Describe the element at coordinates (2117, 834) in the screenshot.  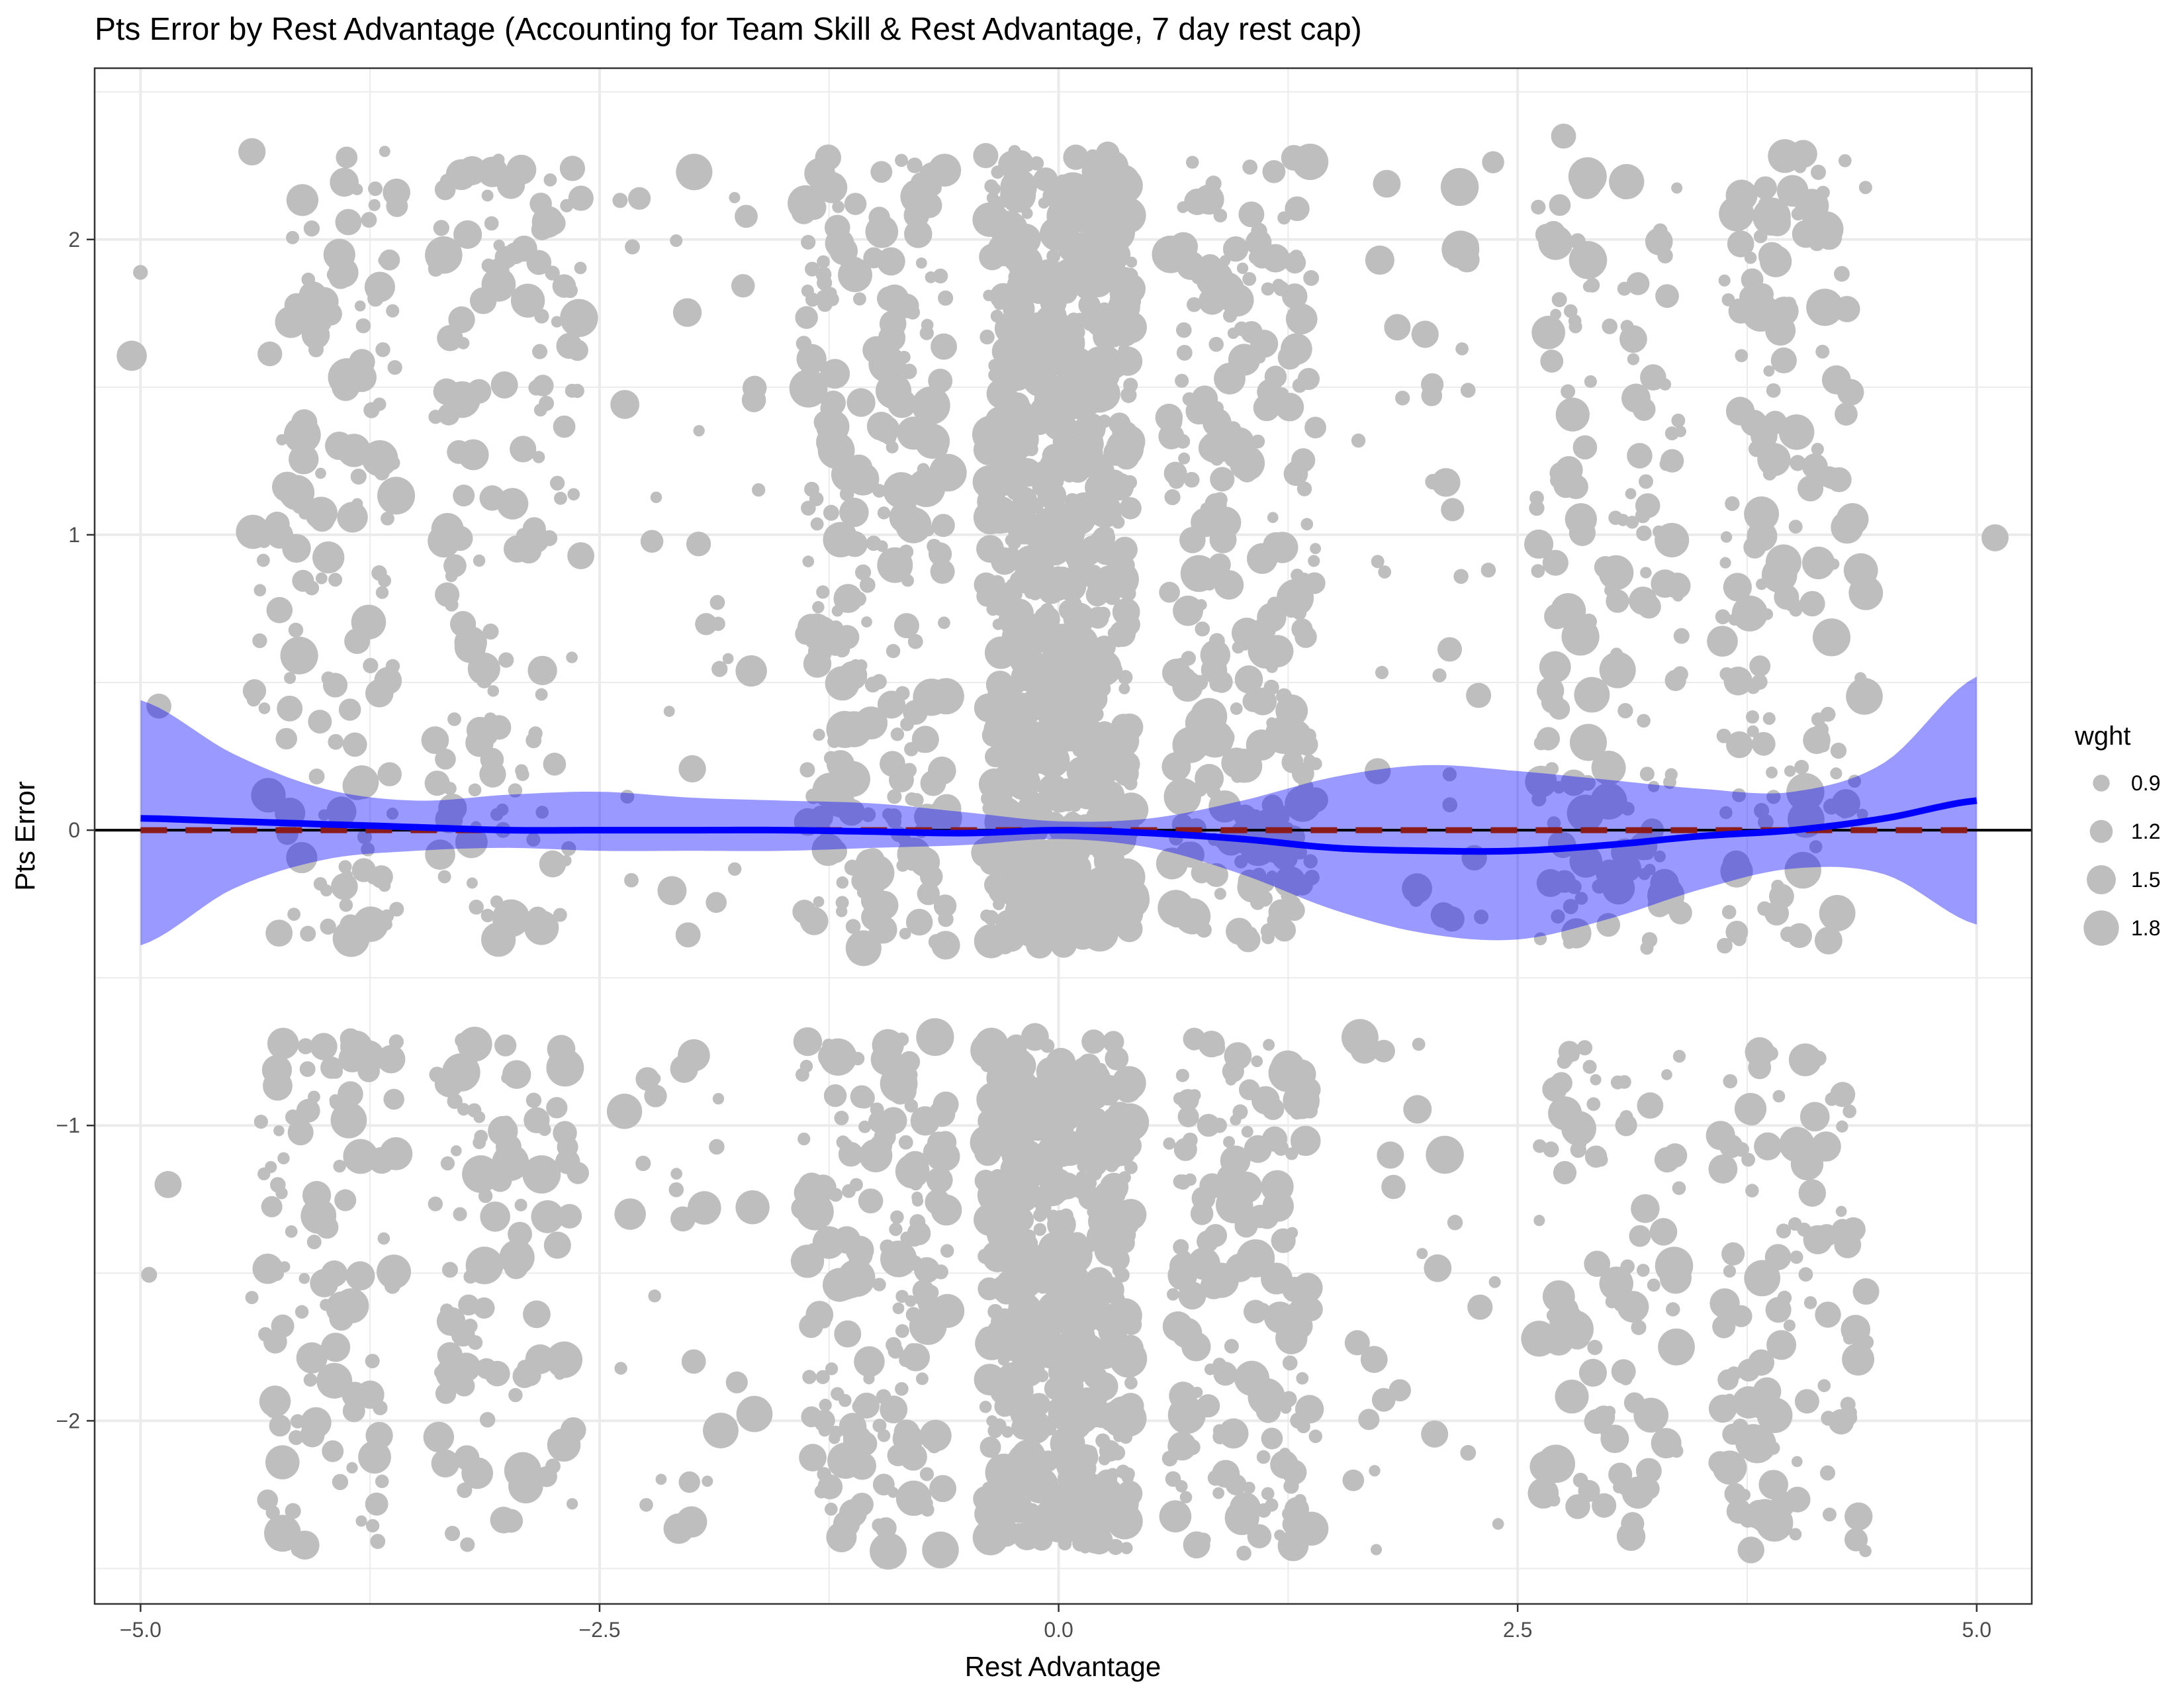
I see `legend: wght 0.9 1.2 1.5 1.8` at that location.